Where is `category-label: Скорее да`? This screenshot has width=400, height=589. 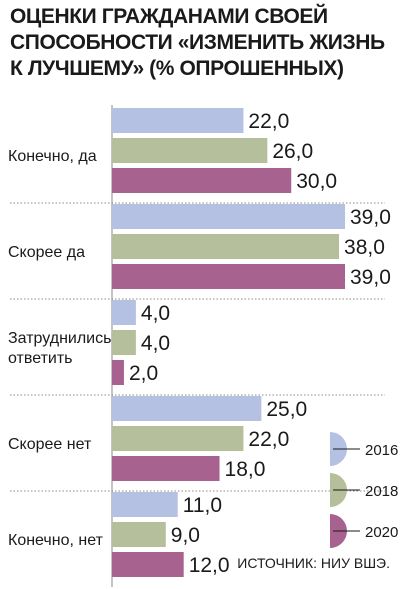 category-label: Скорее да is located at coordinates (46, 252).